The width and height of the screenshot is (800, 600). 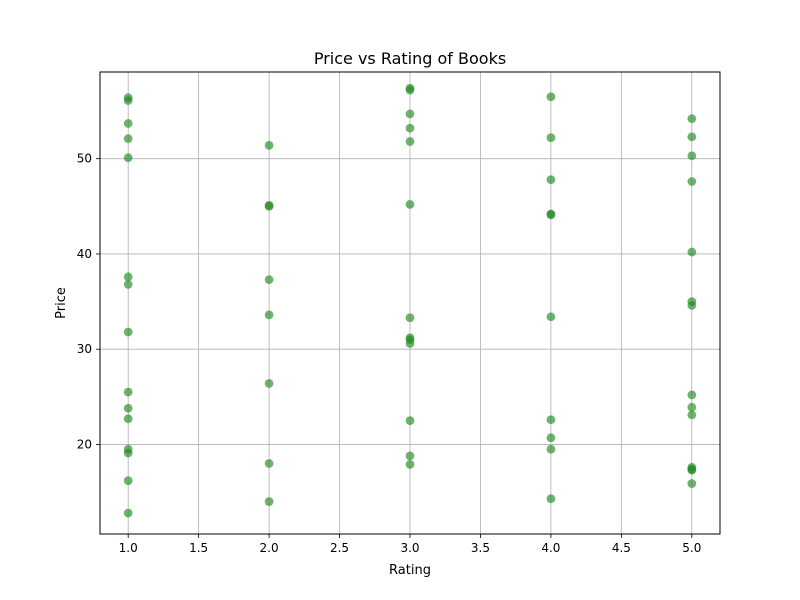 I want to click on x-tick-label: 1.0, so click(x=128, y=548).